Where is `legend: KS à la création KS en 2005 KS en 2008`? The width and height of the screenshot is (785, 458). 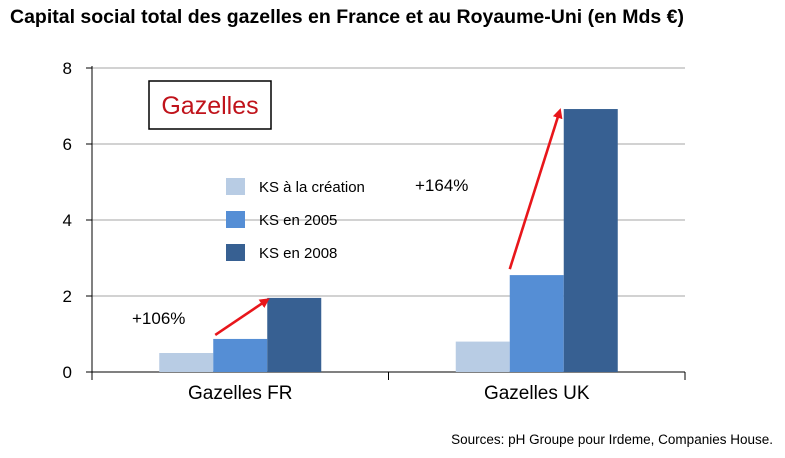 legend: KS à la création KS en 2005 KS en 2008 is located at coordinates (295, 220).